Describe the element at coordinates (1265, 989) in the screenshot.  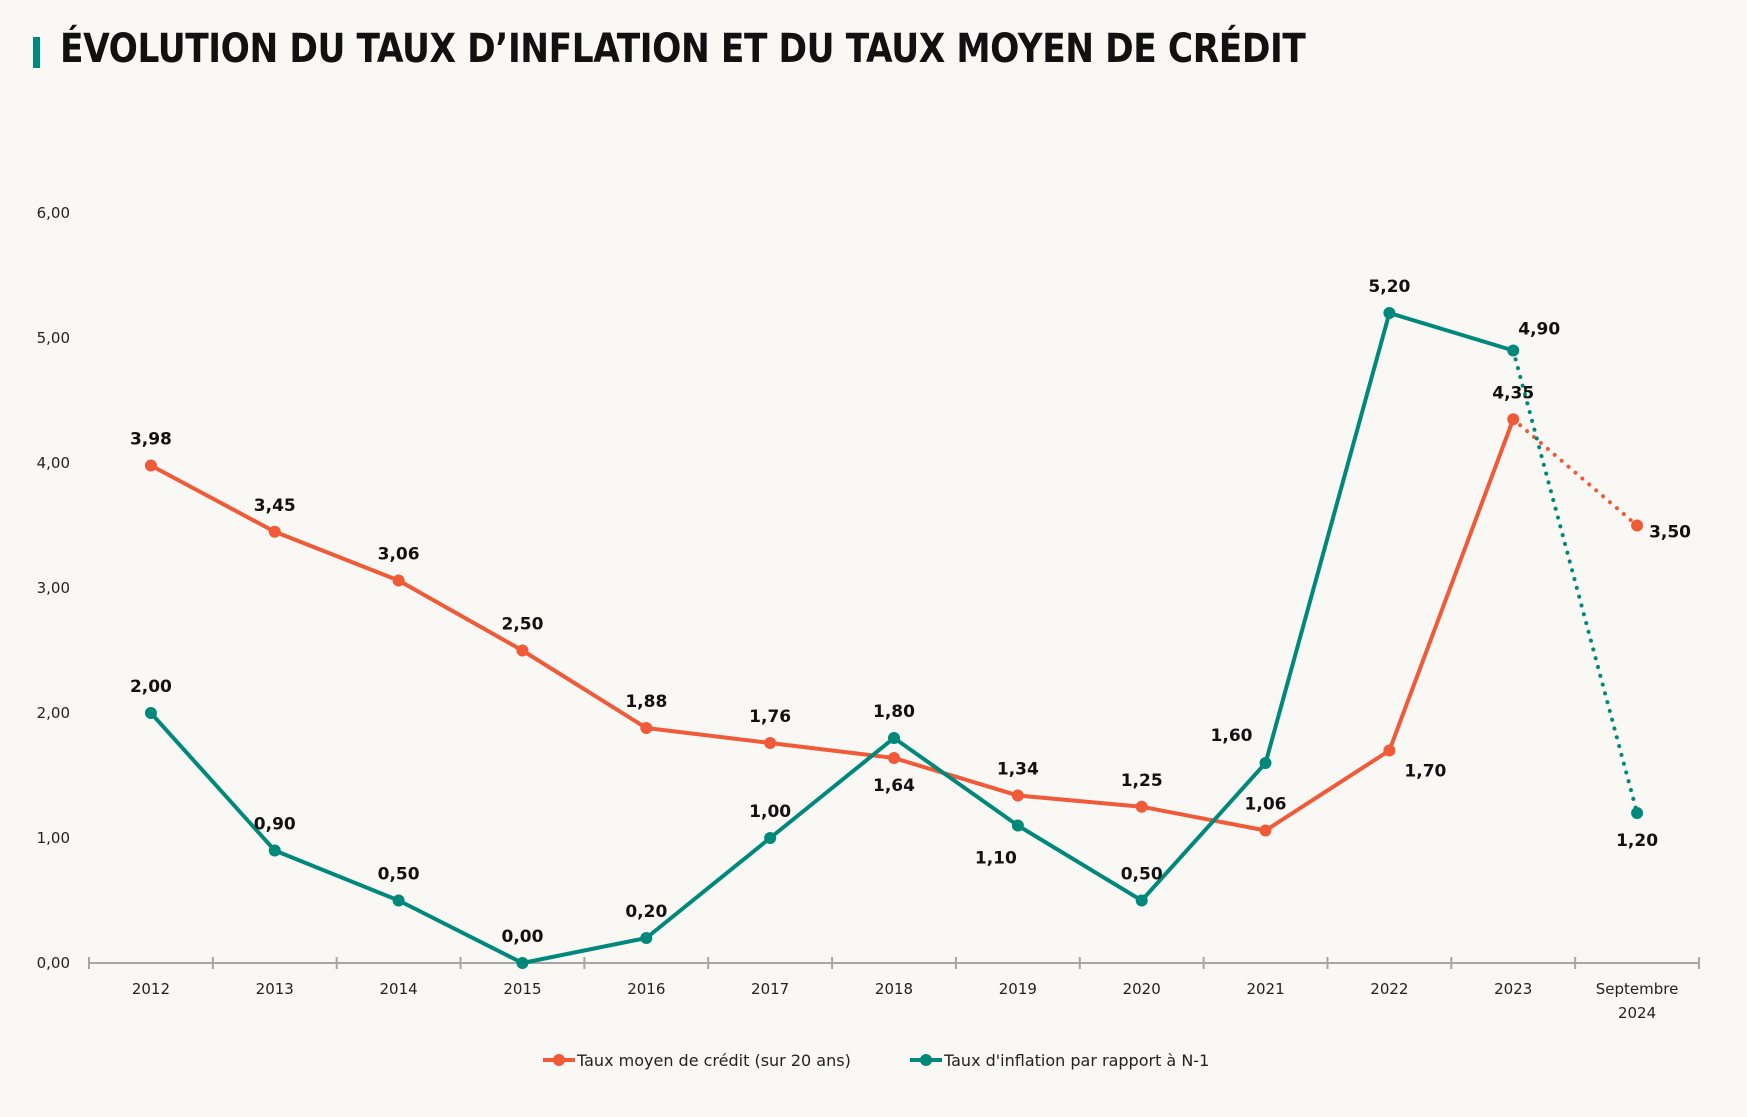
I see `x-tick-label: 2021` at that location.